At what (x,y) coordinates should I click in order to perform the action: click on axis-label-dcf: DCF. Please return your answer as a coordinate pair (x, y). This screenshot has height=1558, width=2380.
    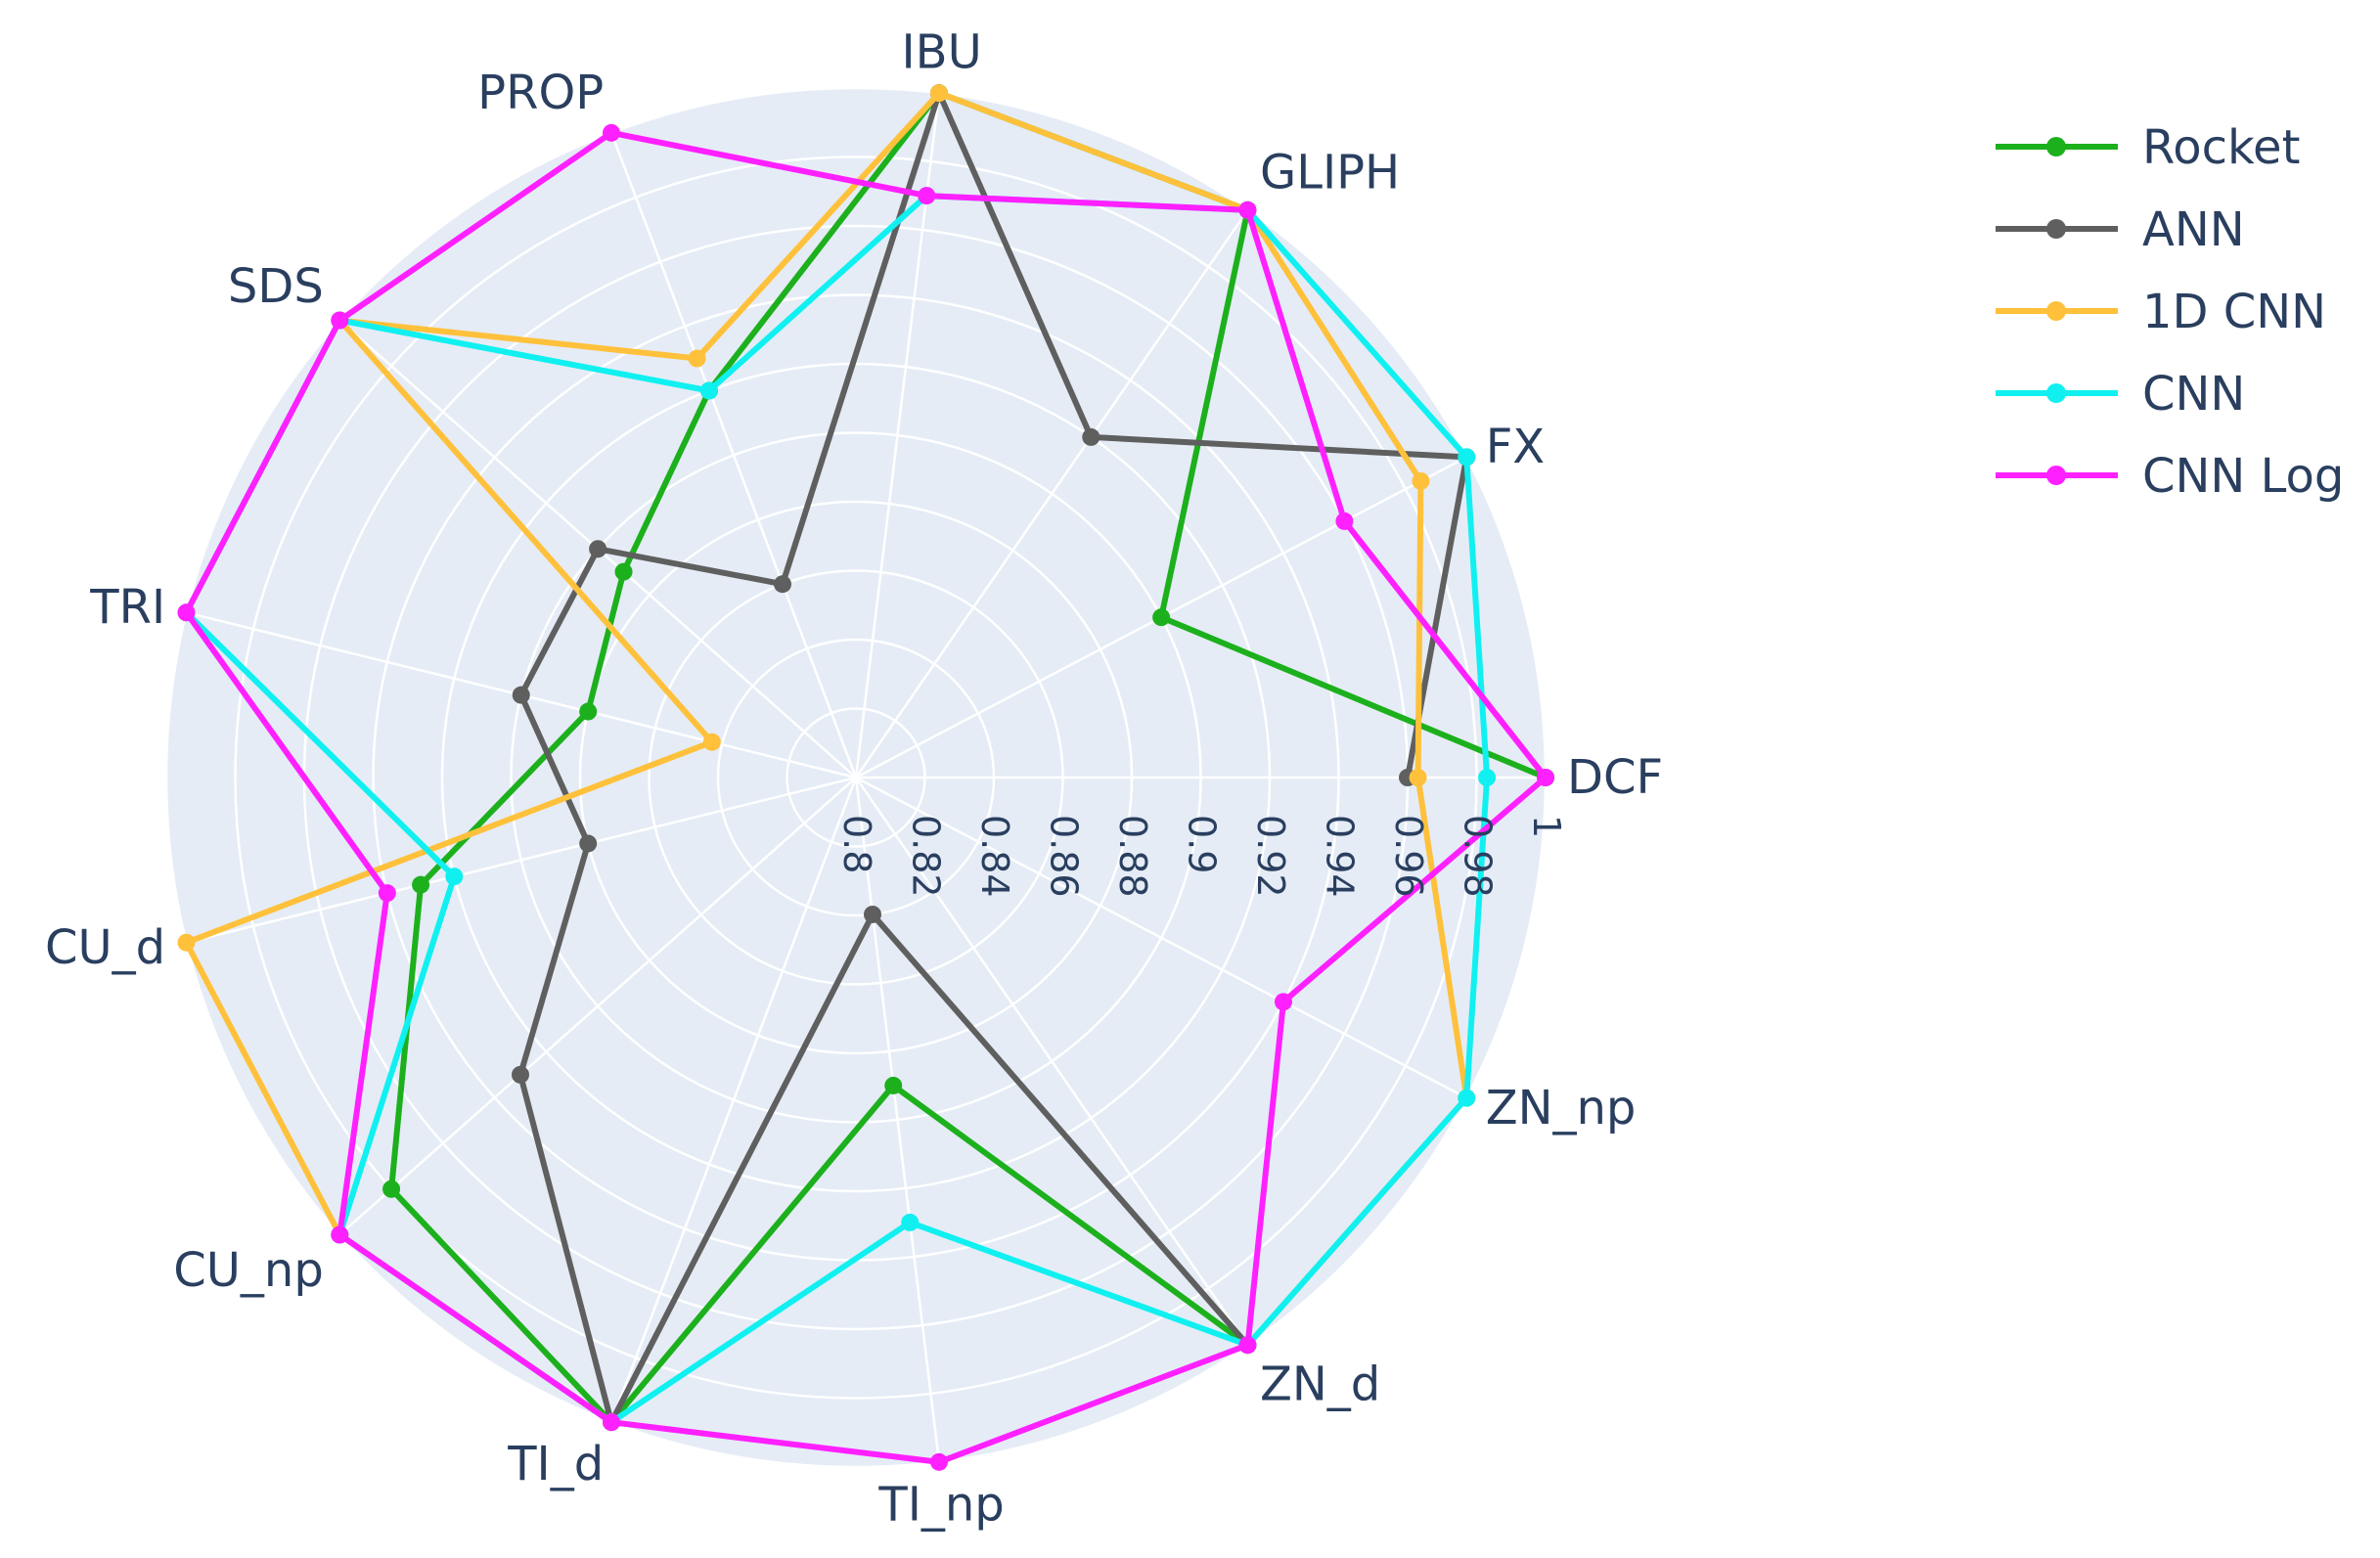
    Looking at the image, I should click on (1615, 777).